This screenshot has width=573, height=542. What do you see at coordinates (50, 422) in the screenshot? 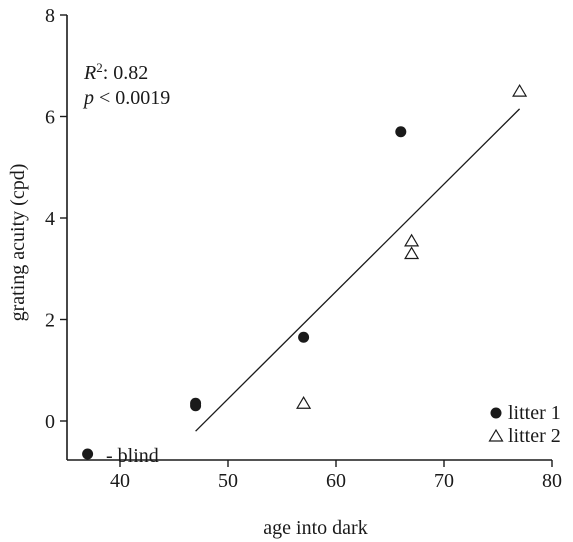
I see `y-tick-label: 0` at bounding box center [50, 422].